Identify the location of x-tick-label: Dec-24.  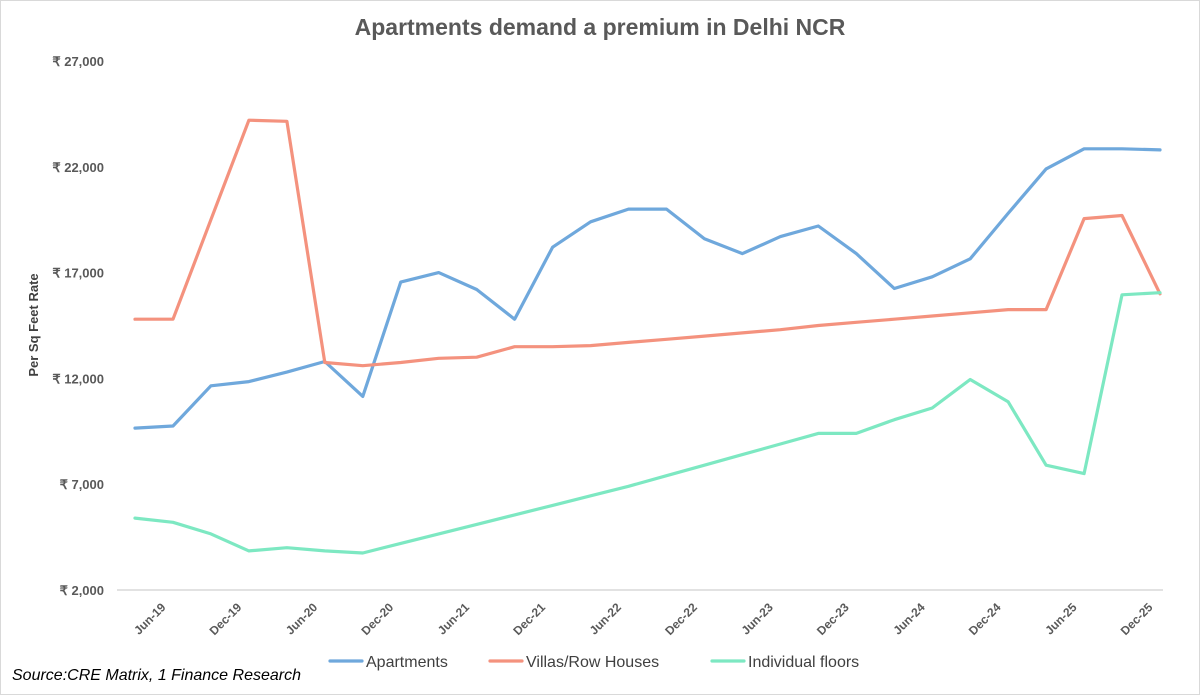
(985, 619).